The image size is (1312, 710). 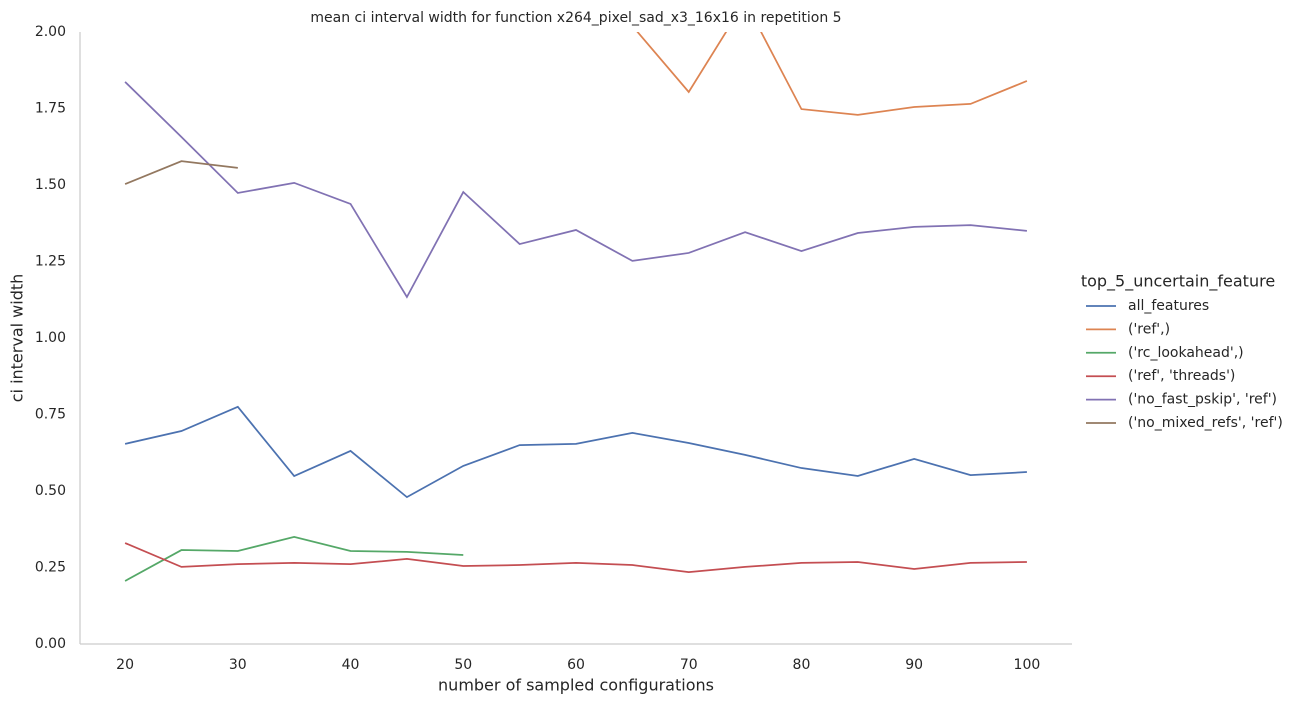 I want to click on legend-label: ('ref', 'threads'), so click(x=1181, y=376).